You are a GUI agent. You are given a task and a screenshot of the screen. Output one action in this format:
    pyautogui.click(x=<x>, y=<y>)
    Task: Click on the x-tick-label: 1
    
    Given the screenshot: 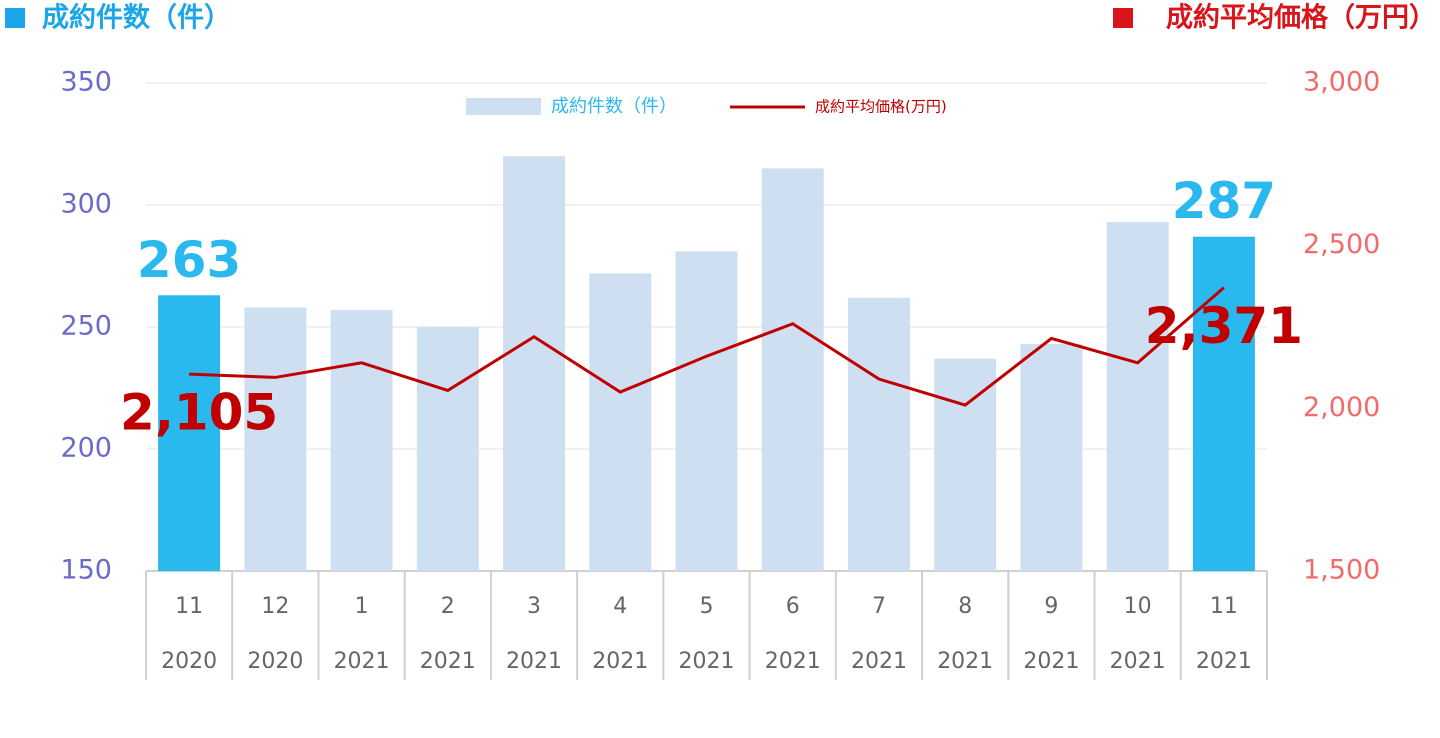 What is the action you would take?
    pyautogui.click(x=362, y=606)
    